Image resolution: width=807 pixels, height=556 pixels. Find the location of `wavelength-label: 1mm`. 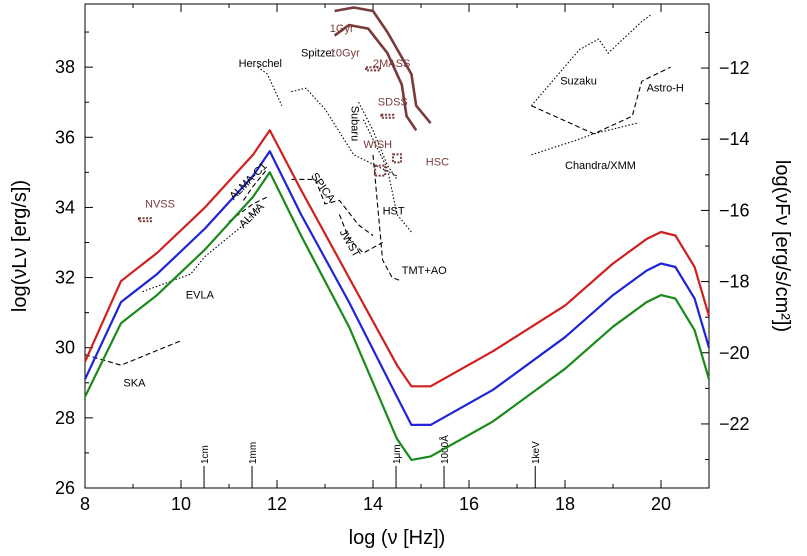

wavelength-label: 1mm is located at coordinates (253, 453).